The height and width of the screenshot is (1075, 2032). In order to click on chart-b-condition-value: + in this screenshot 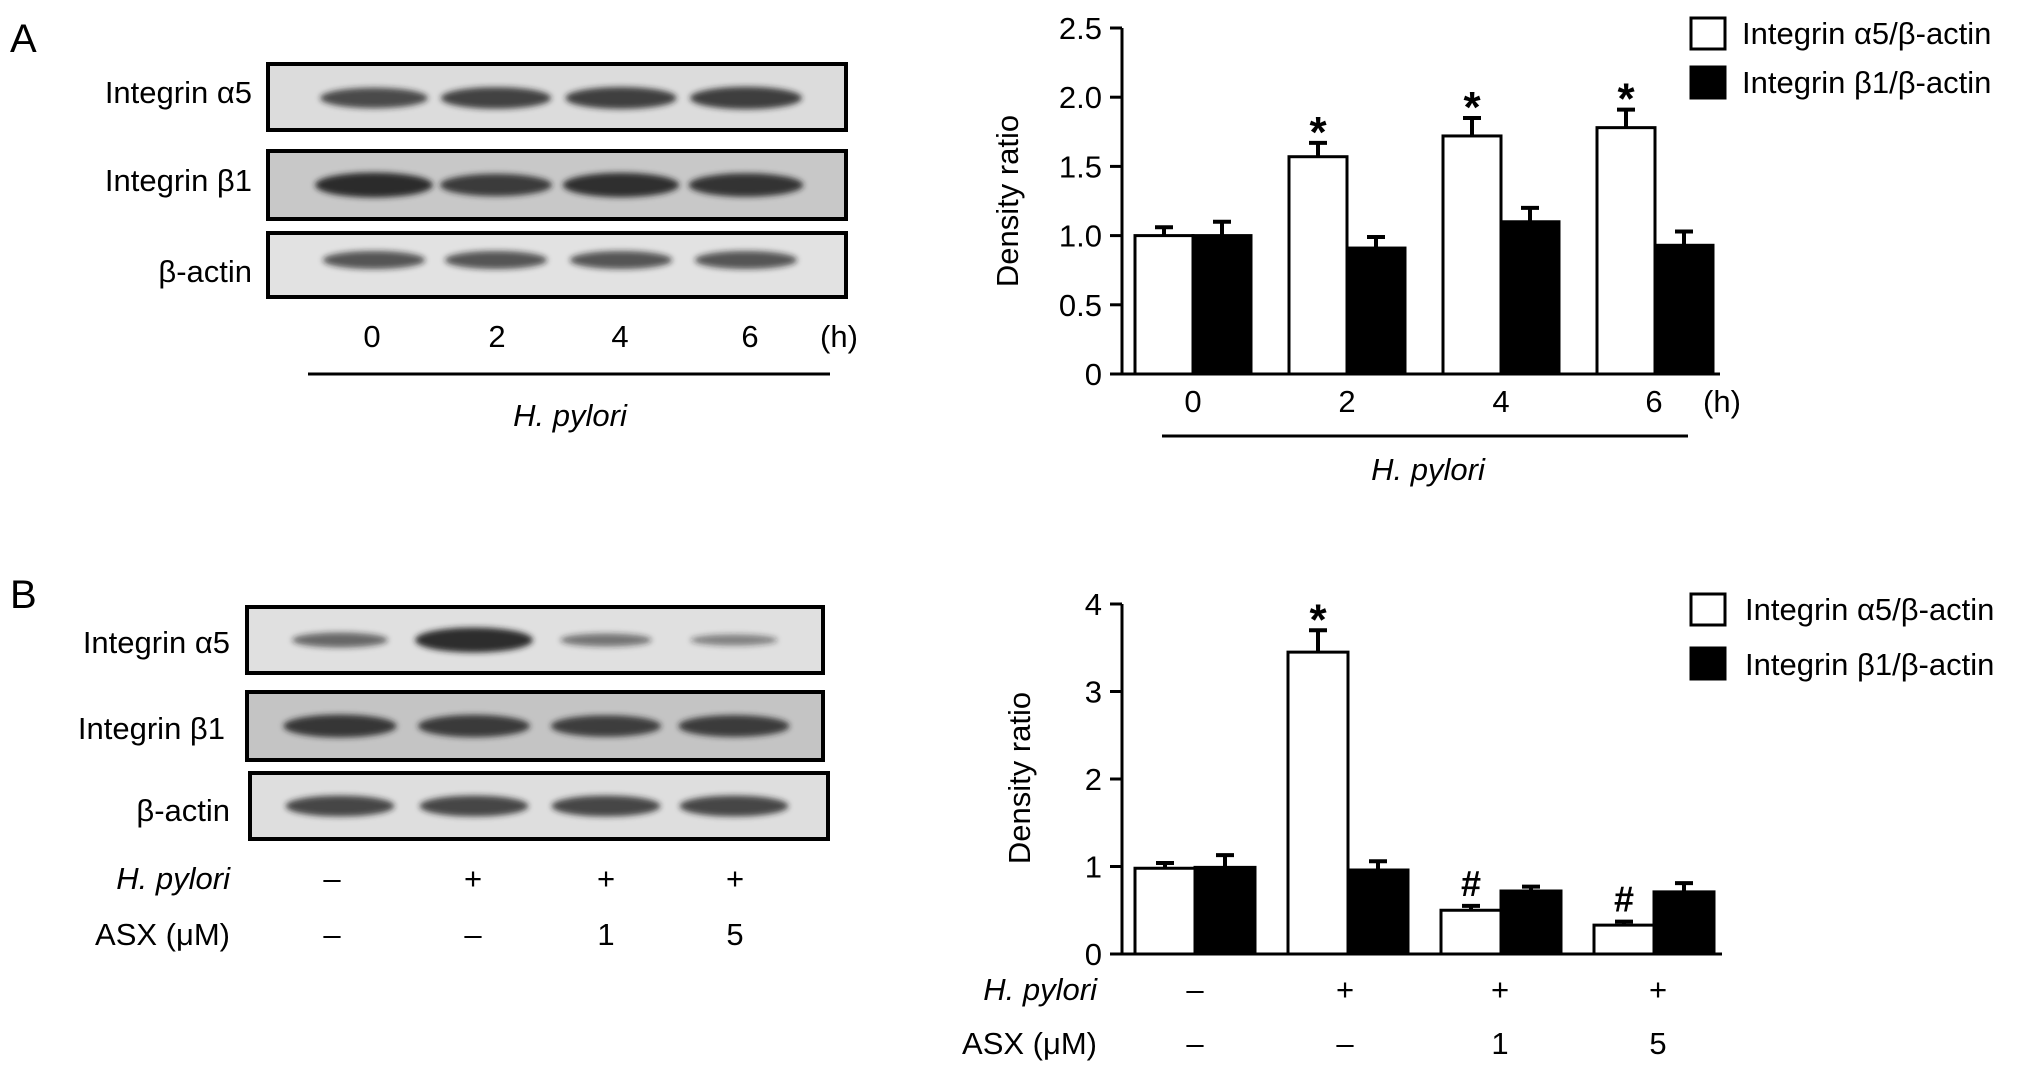, I will do `click(1500, 989)`.